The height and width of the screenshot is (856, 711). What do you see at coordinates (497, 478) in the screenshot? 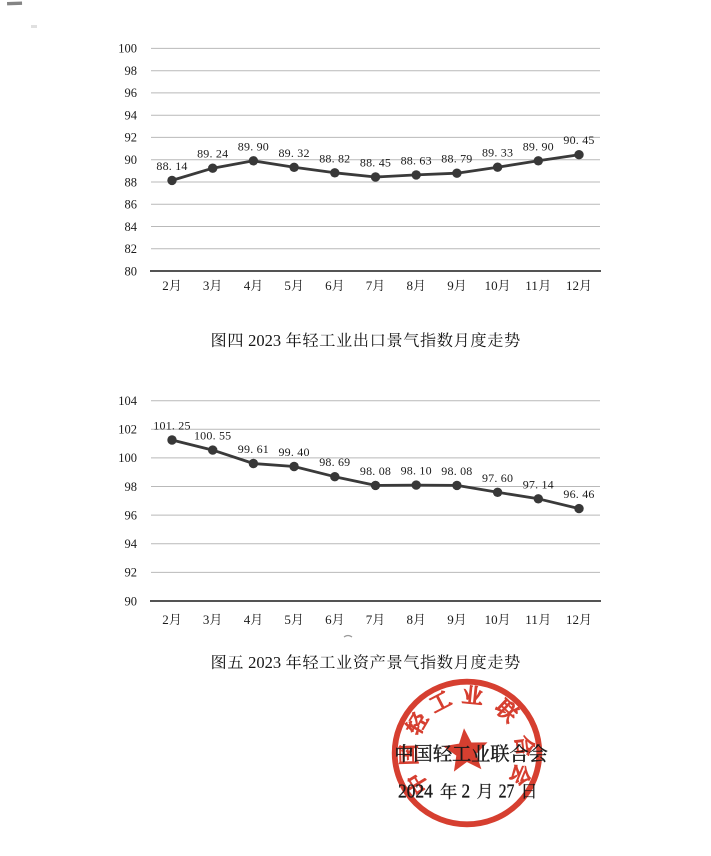
I see `svg-text: 97. 60` at bounding box center [497, 478].